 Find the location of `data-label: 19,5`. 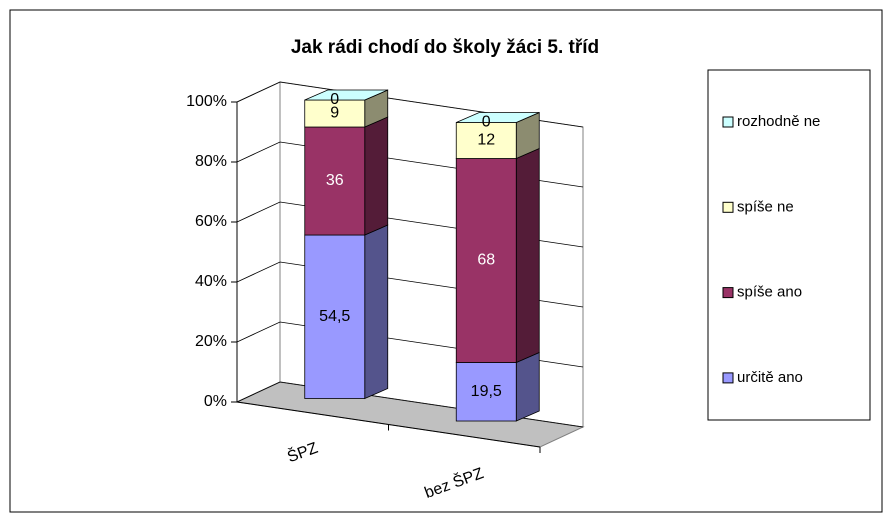

data-label: 19,5 is located at coordinates (486, 391).